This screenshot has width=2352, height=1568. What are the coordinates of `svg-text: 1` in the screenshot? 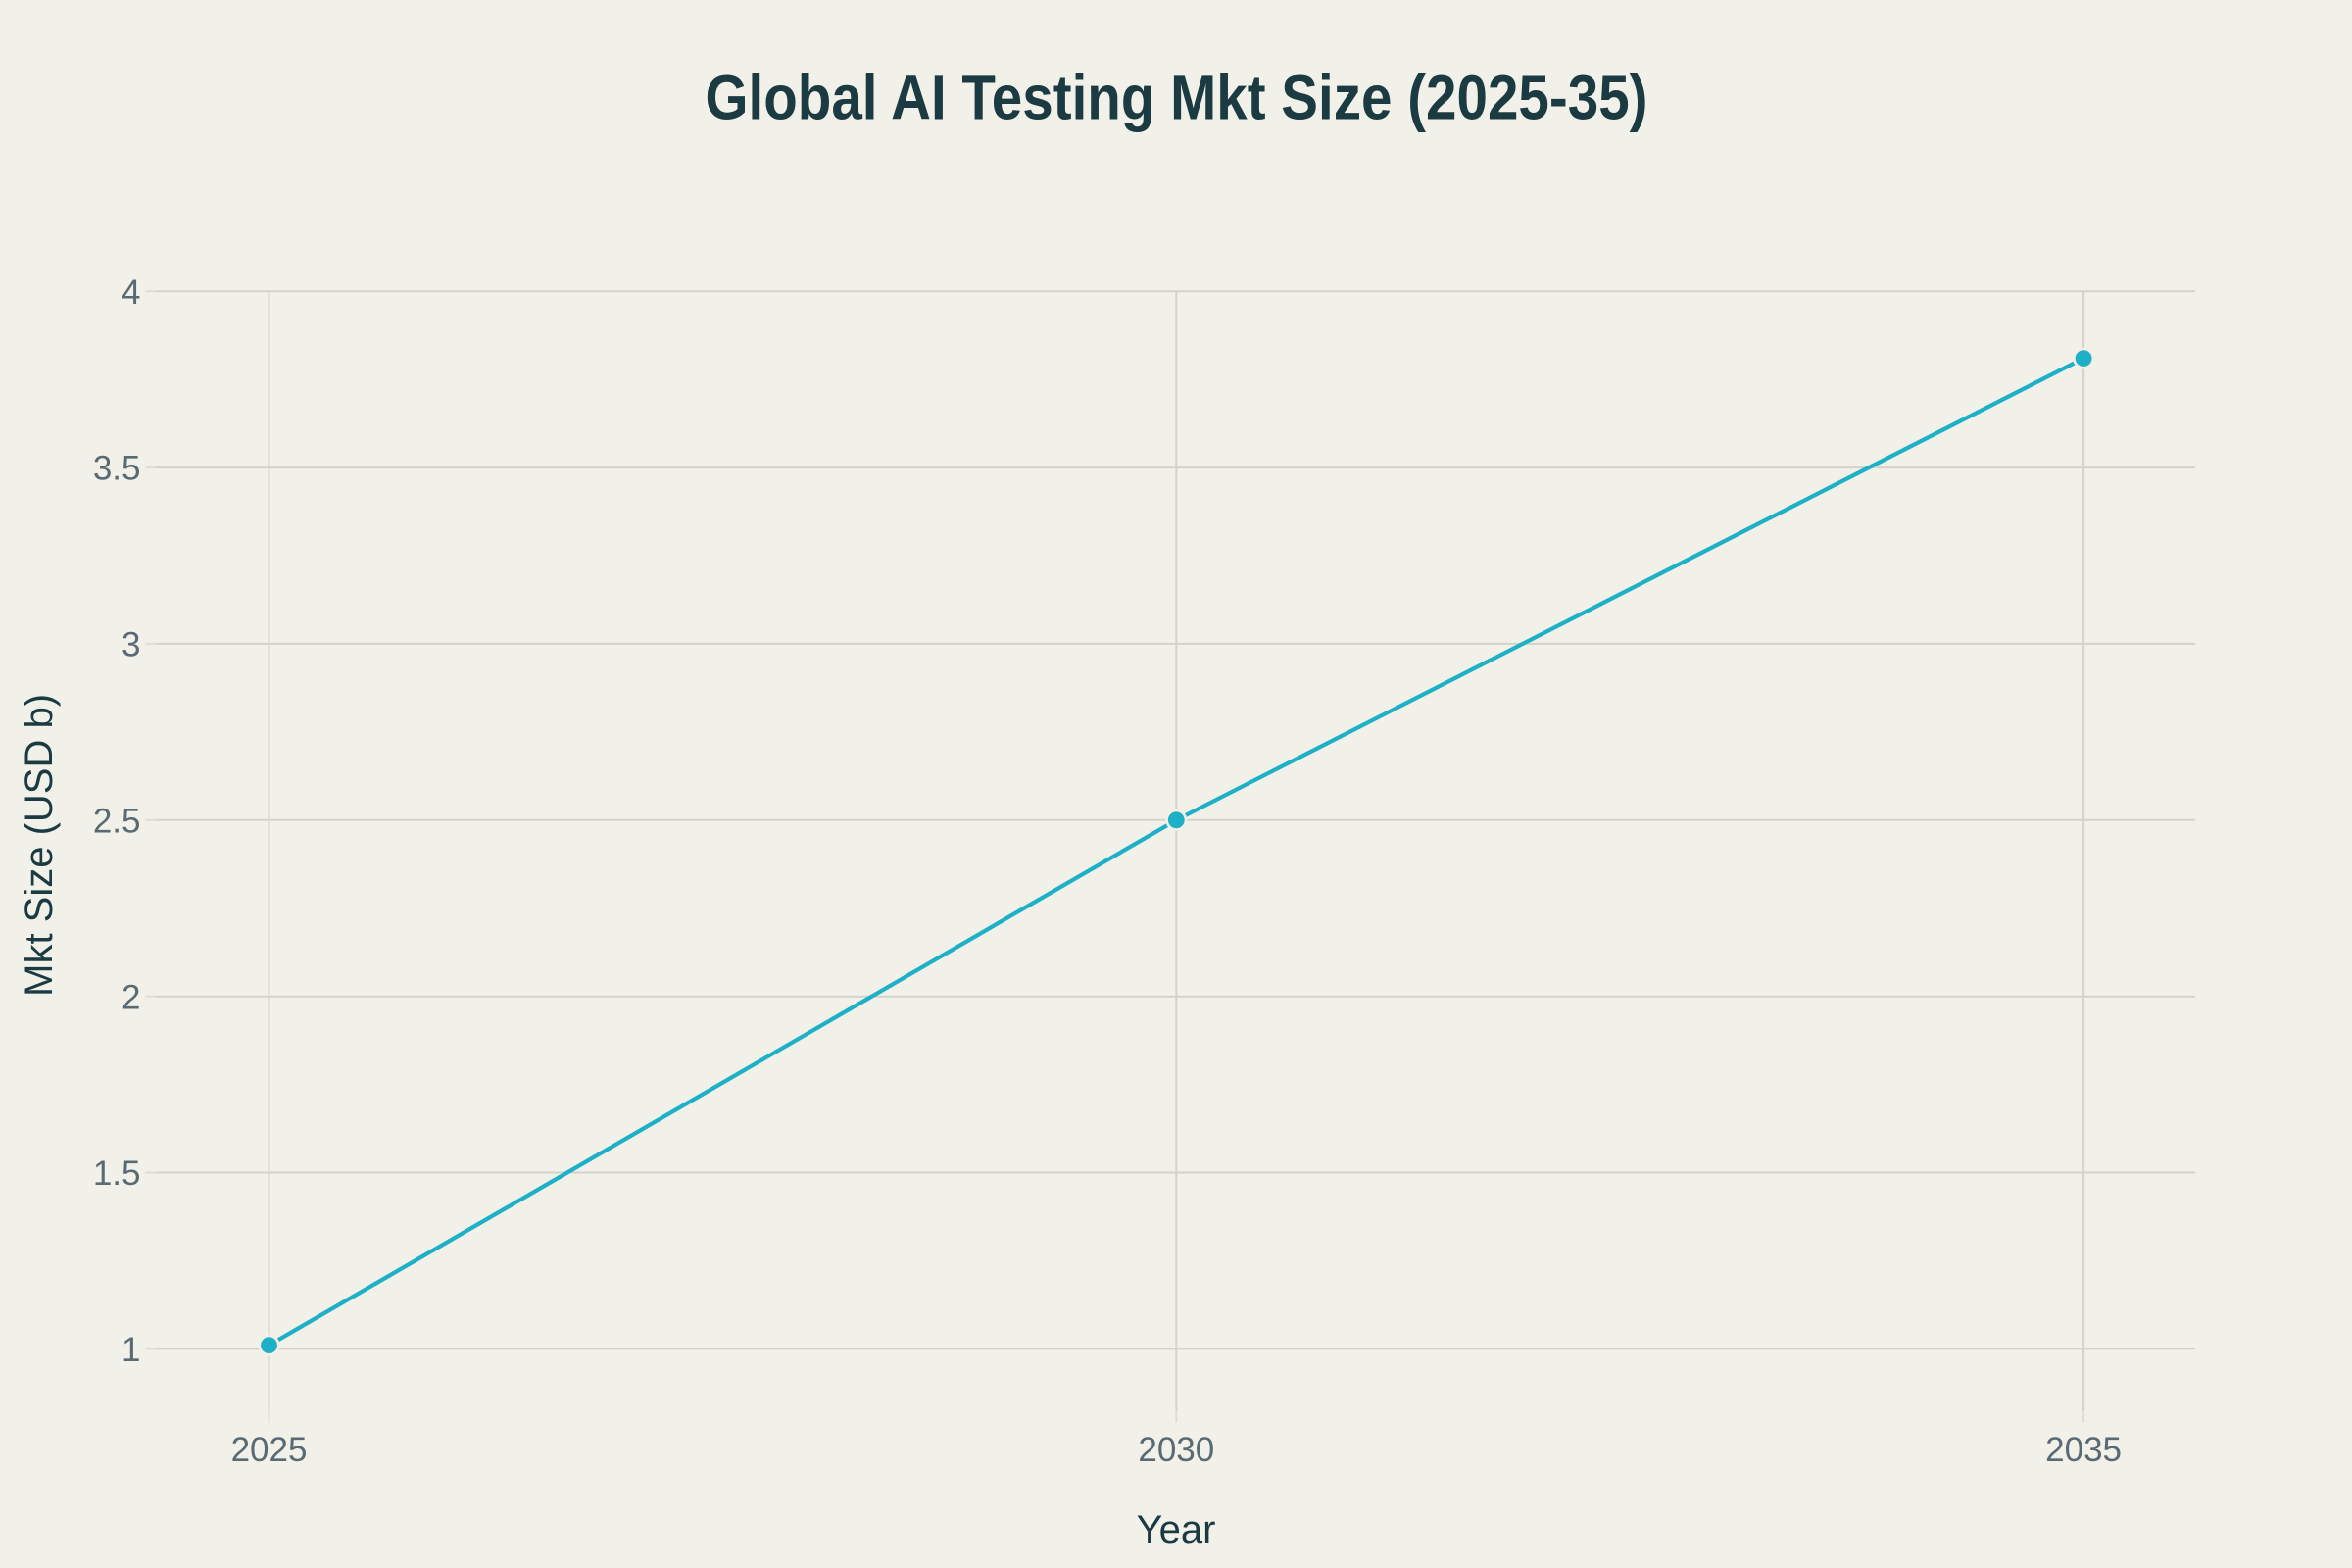 It's located at (131, 1350).